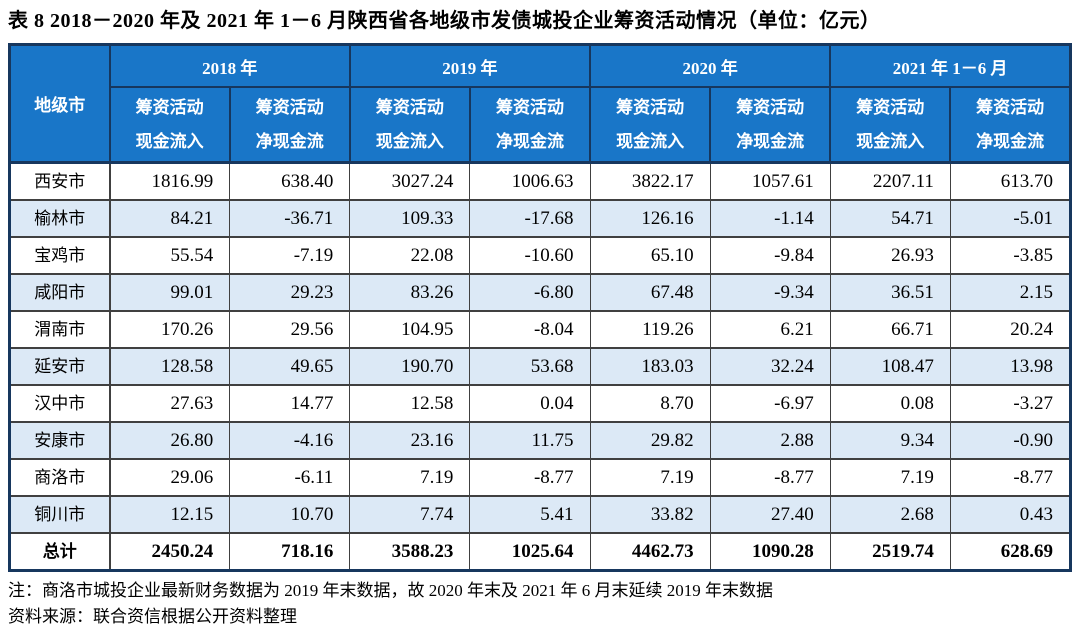 The image size is (1080, 630). What do you see at coordinates (290, 440) in the screenshot?
I see `value-cell: -4.16` at bounding box center [290, 440].